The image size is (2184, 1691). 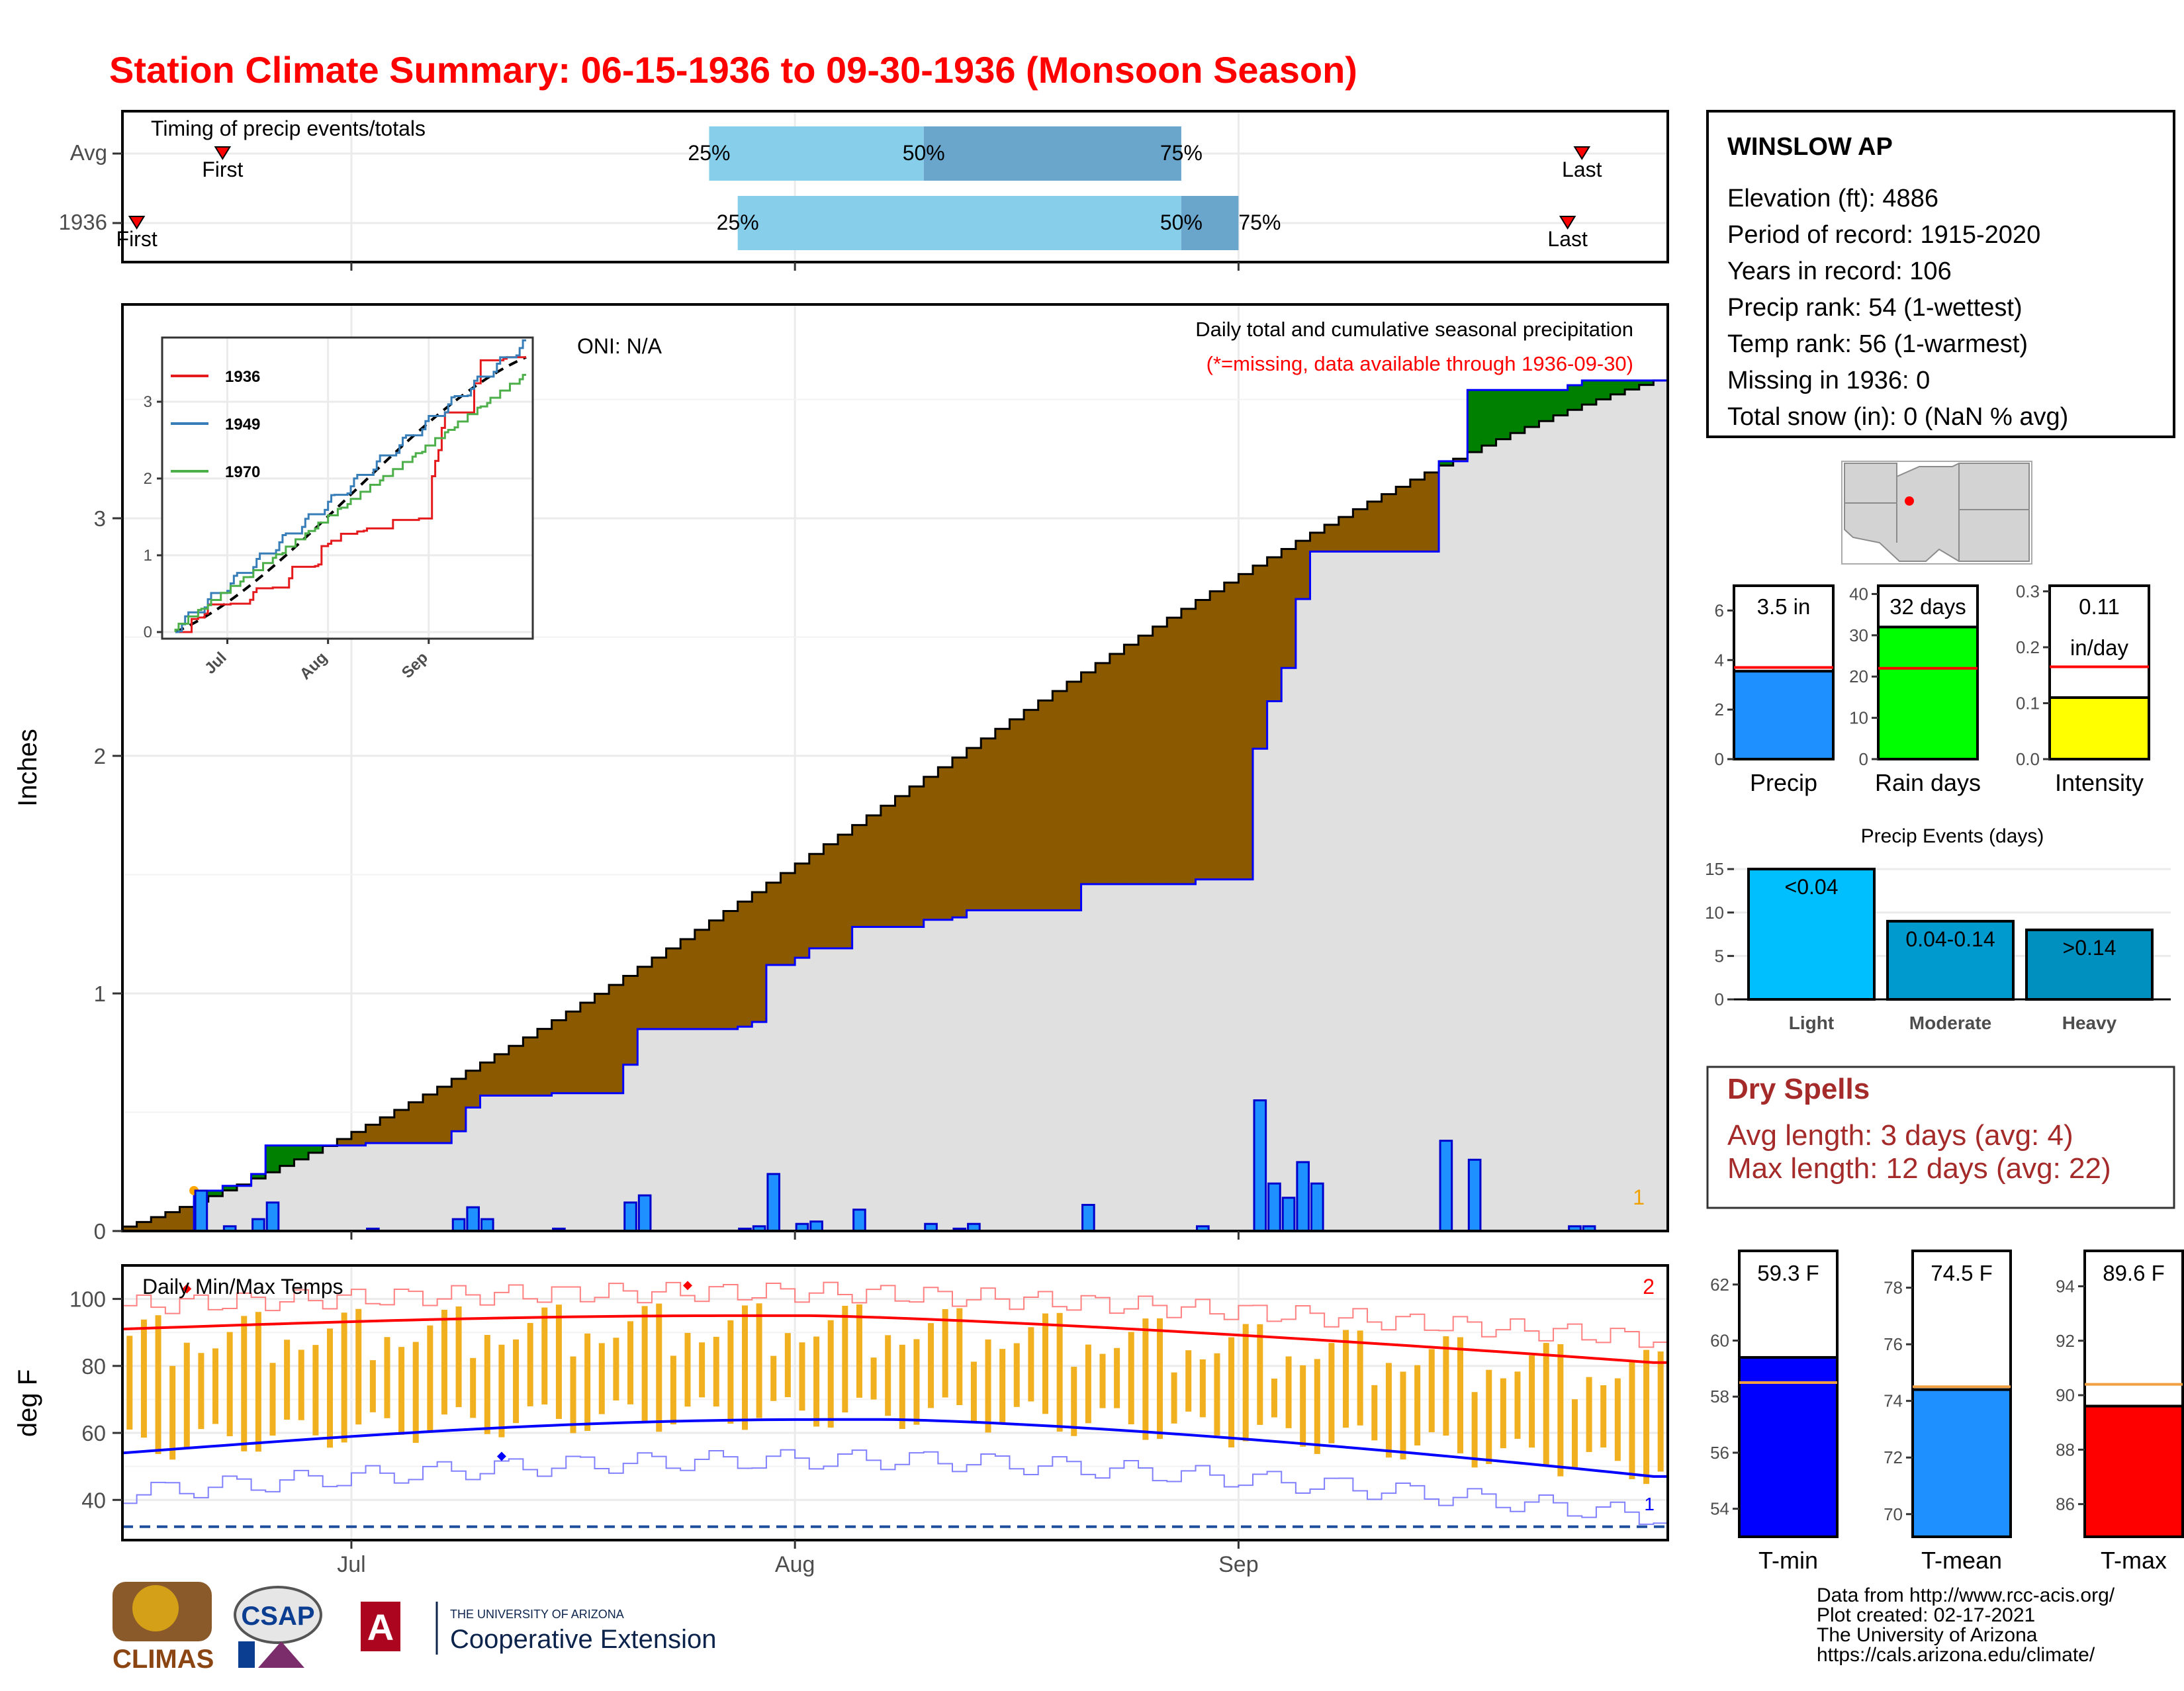 What do you see at coordinates (1894, 1344) in the screenshot?
I see `temp-bar-ytick-label: 76` at bounding box center [1894, 1344].